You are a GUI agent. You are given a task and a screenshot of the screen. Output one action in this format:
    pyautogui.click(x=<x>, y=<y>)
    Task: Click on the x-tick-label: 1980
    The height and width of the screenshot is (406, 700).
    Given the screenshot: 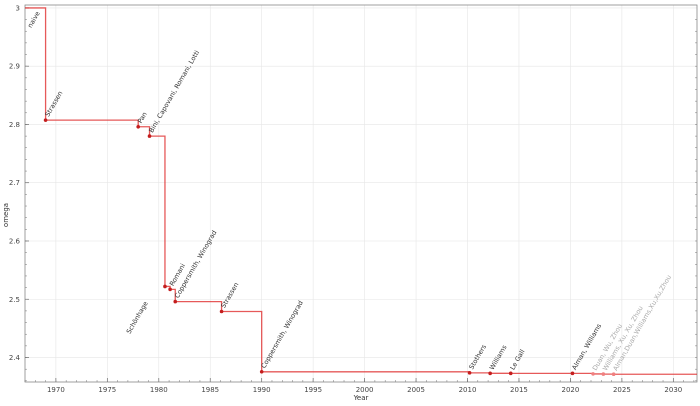 What is the action you would take?
    pyautogui.click(x=159, y=390)
    